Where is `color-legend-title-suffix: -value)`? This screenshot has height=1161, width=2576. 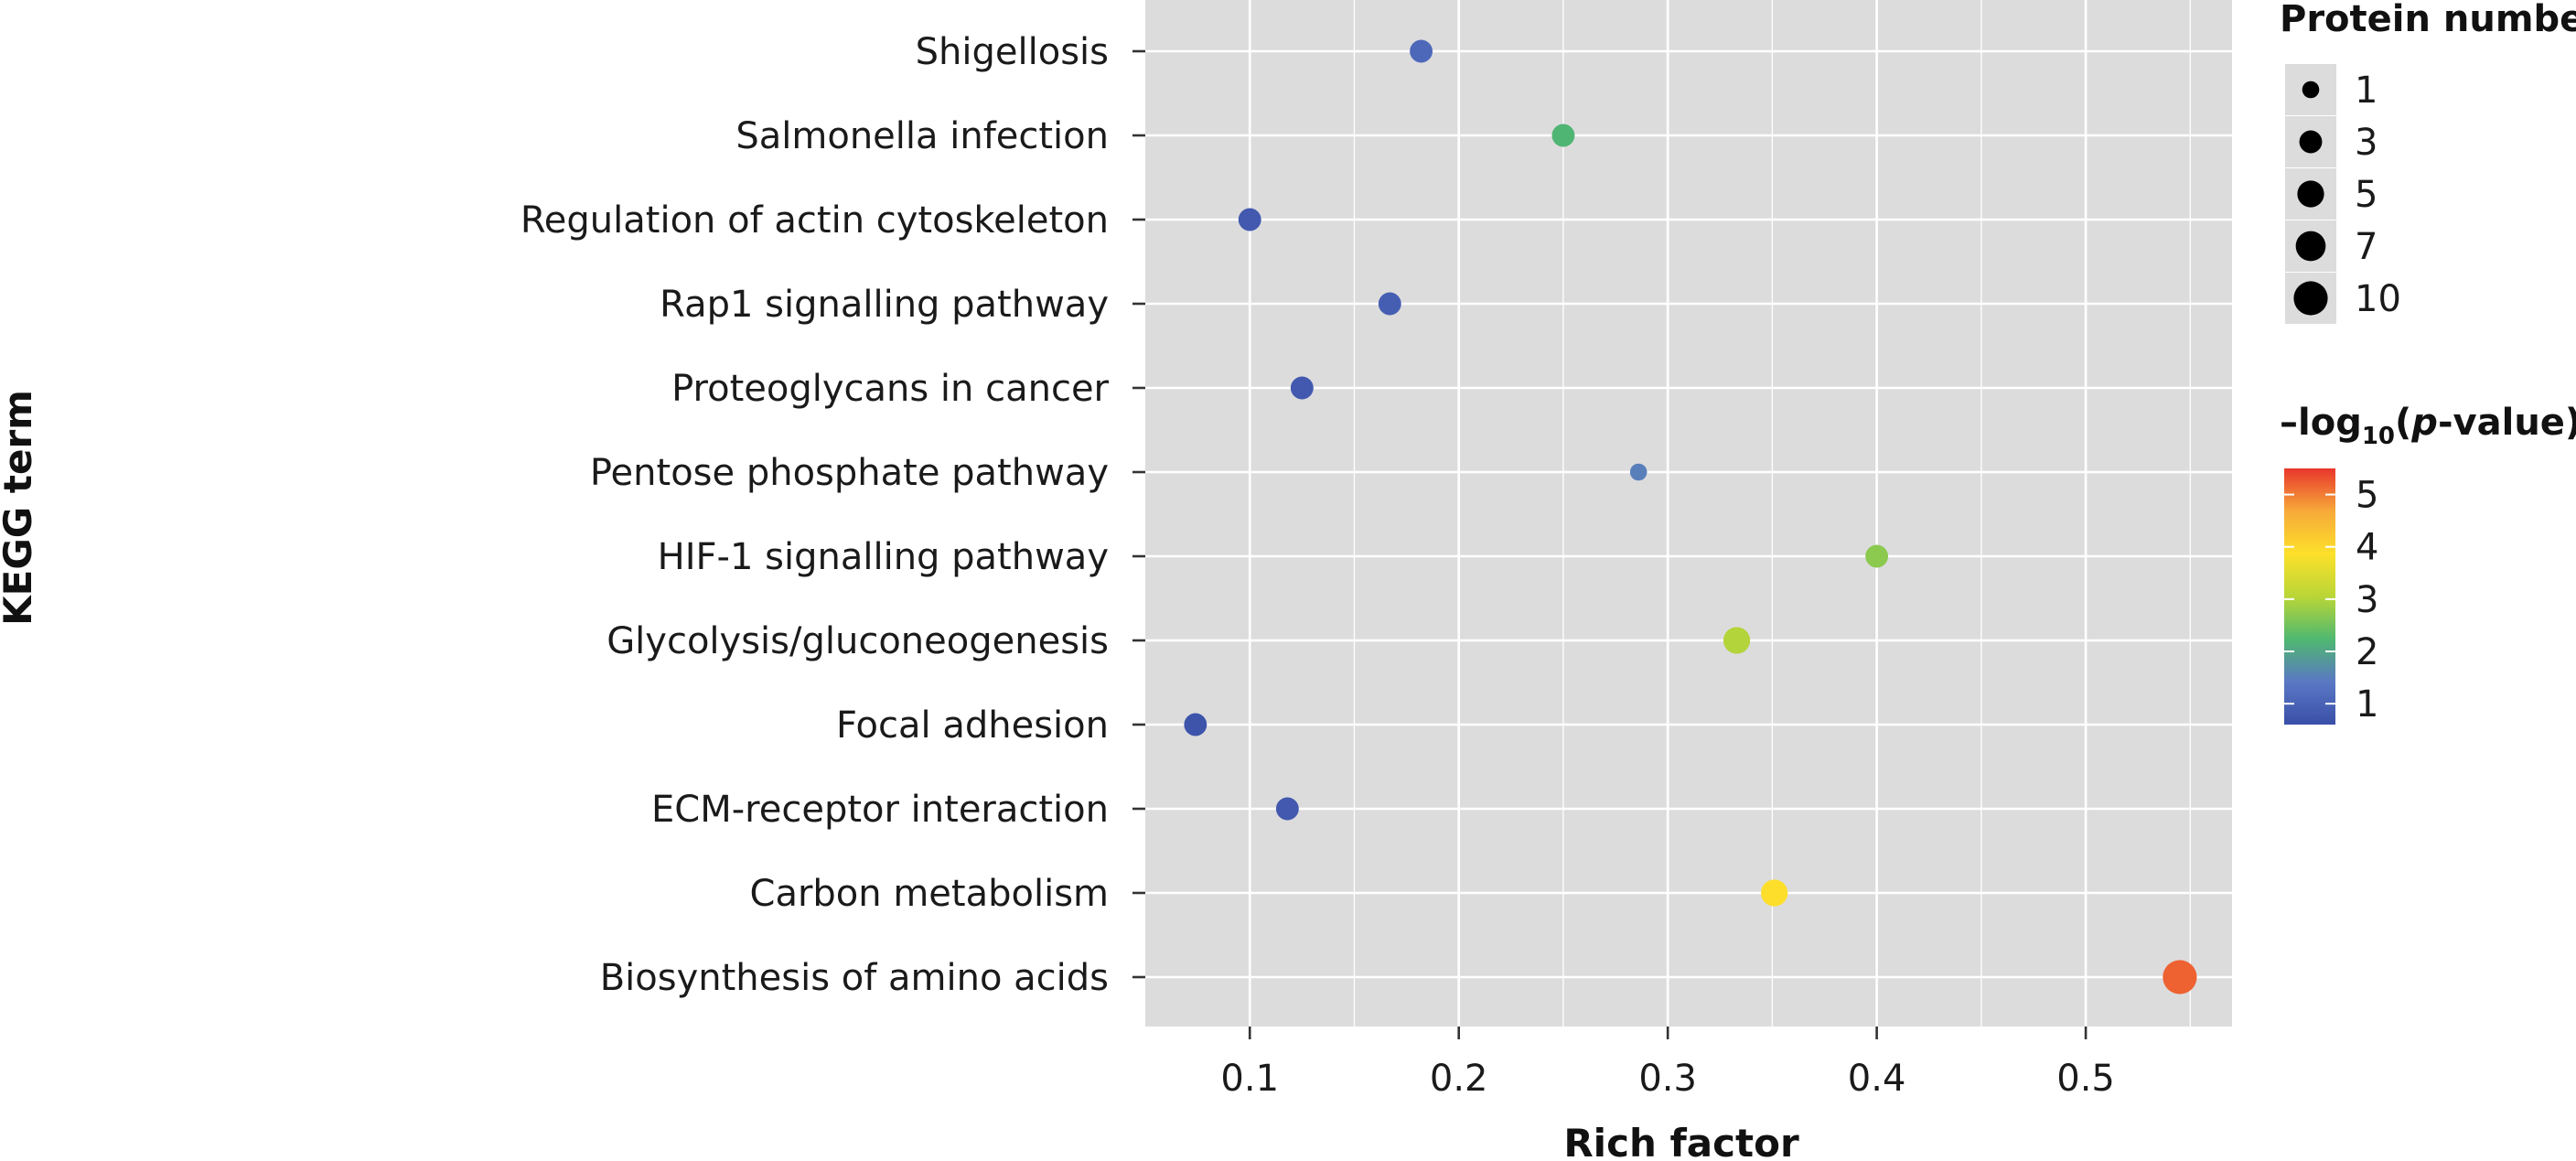
color-legend-title-suffix: -value) is located at coordinates (2507, 423).